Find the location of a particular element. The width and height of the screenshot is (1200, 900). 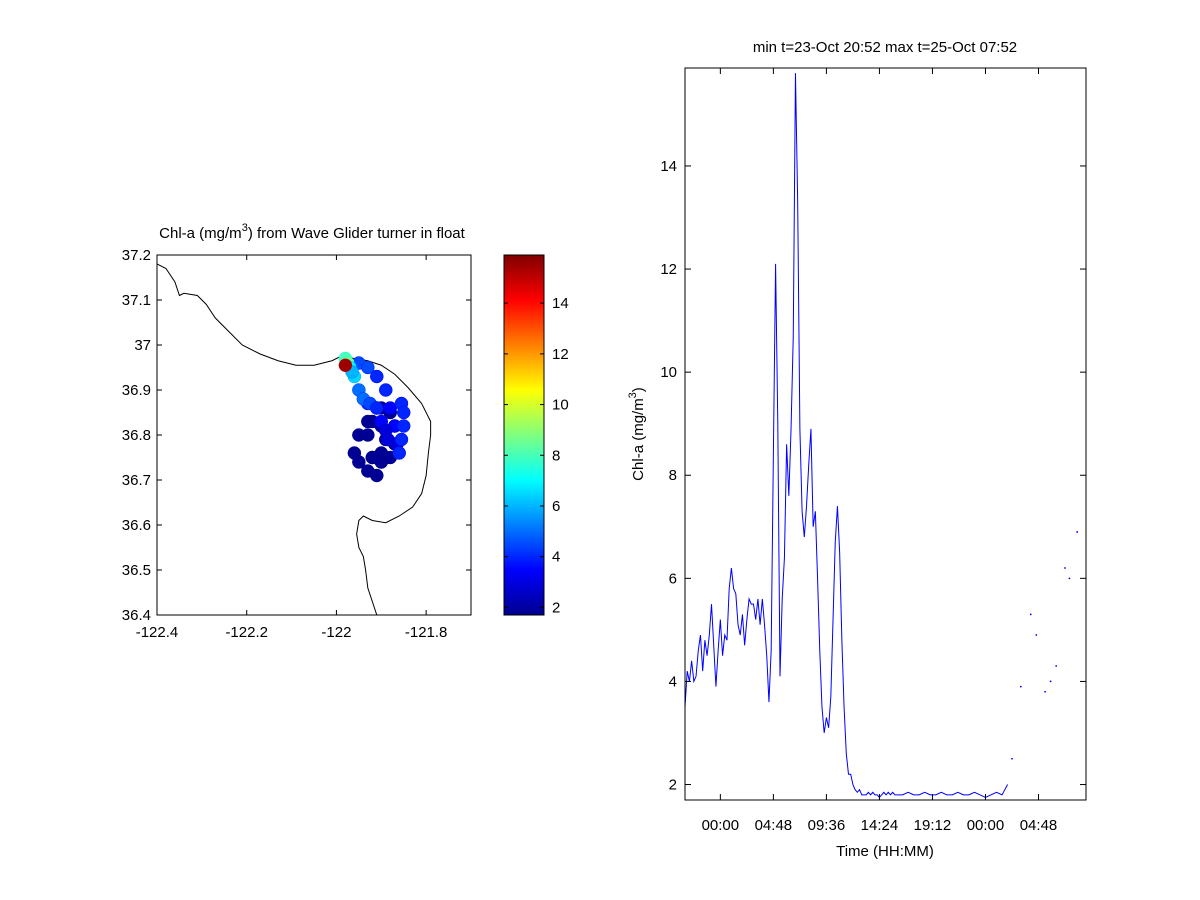

map-xtick-label: -122.2 is located at coordinates (246, 632).